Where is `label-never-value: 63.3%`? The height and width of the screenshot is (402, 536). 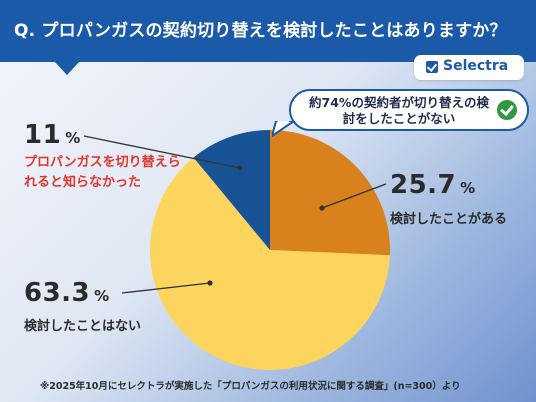
label-never-value: 63.3% is located at coordinates (66, 293).